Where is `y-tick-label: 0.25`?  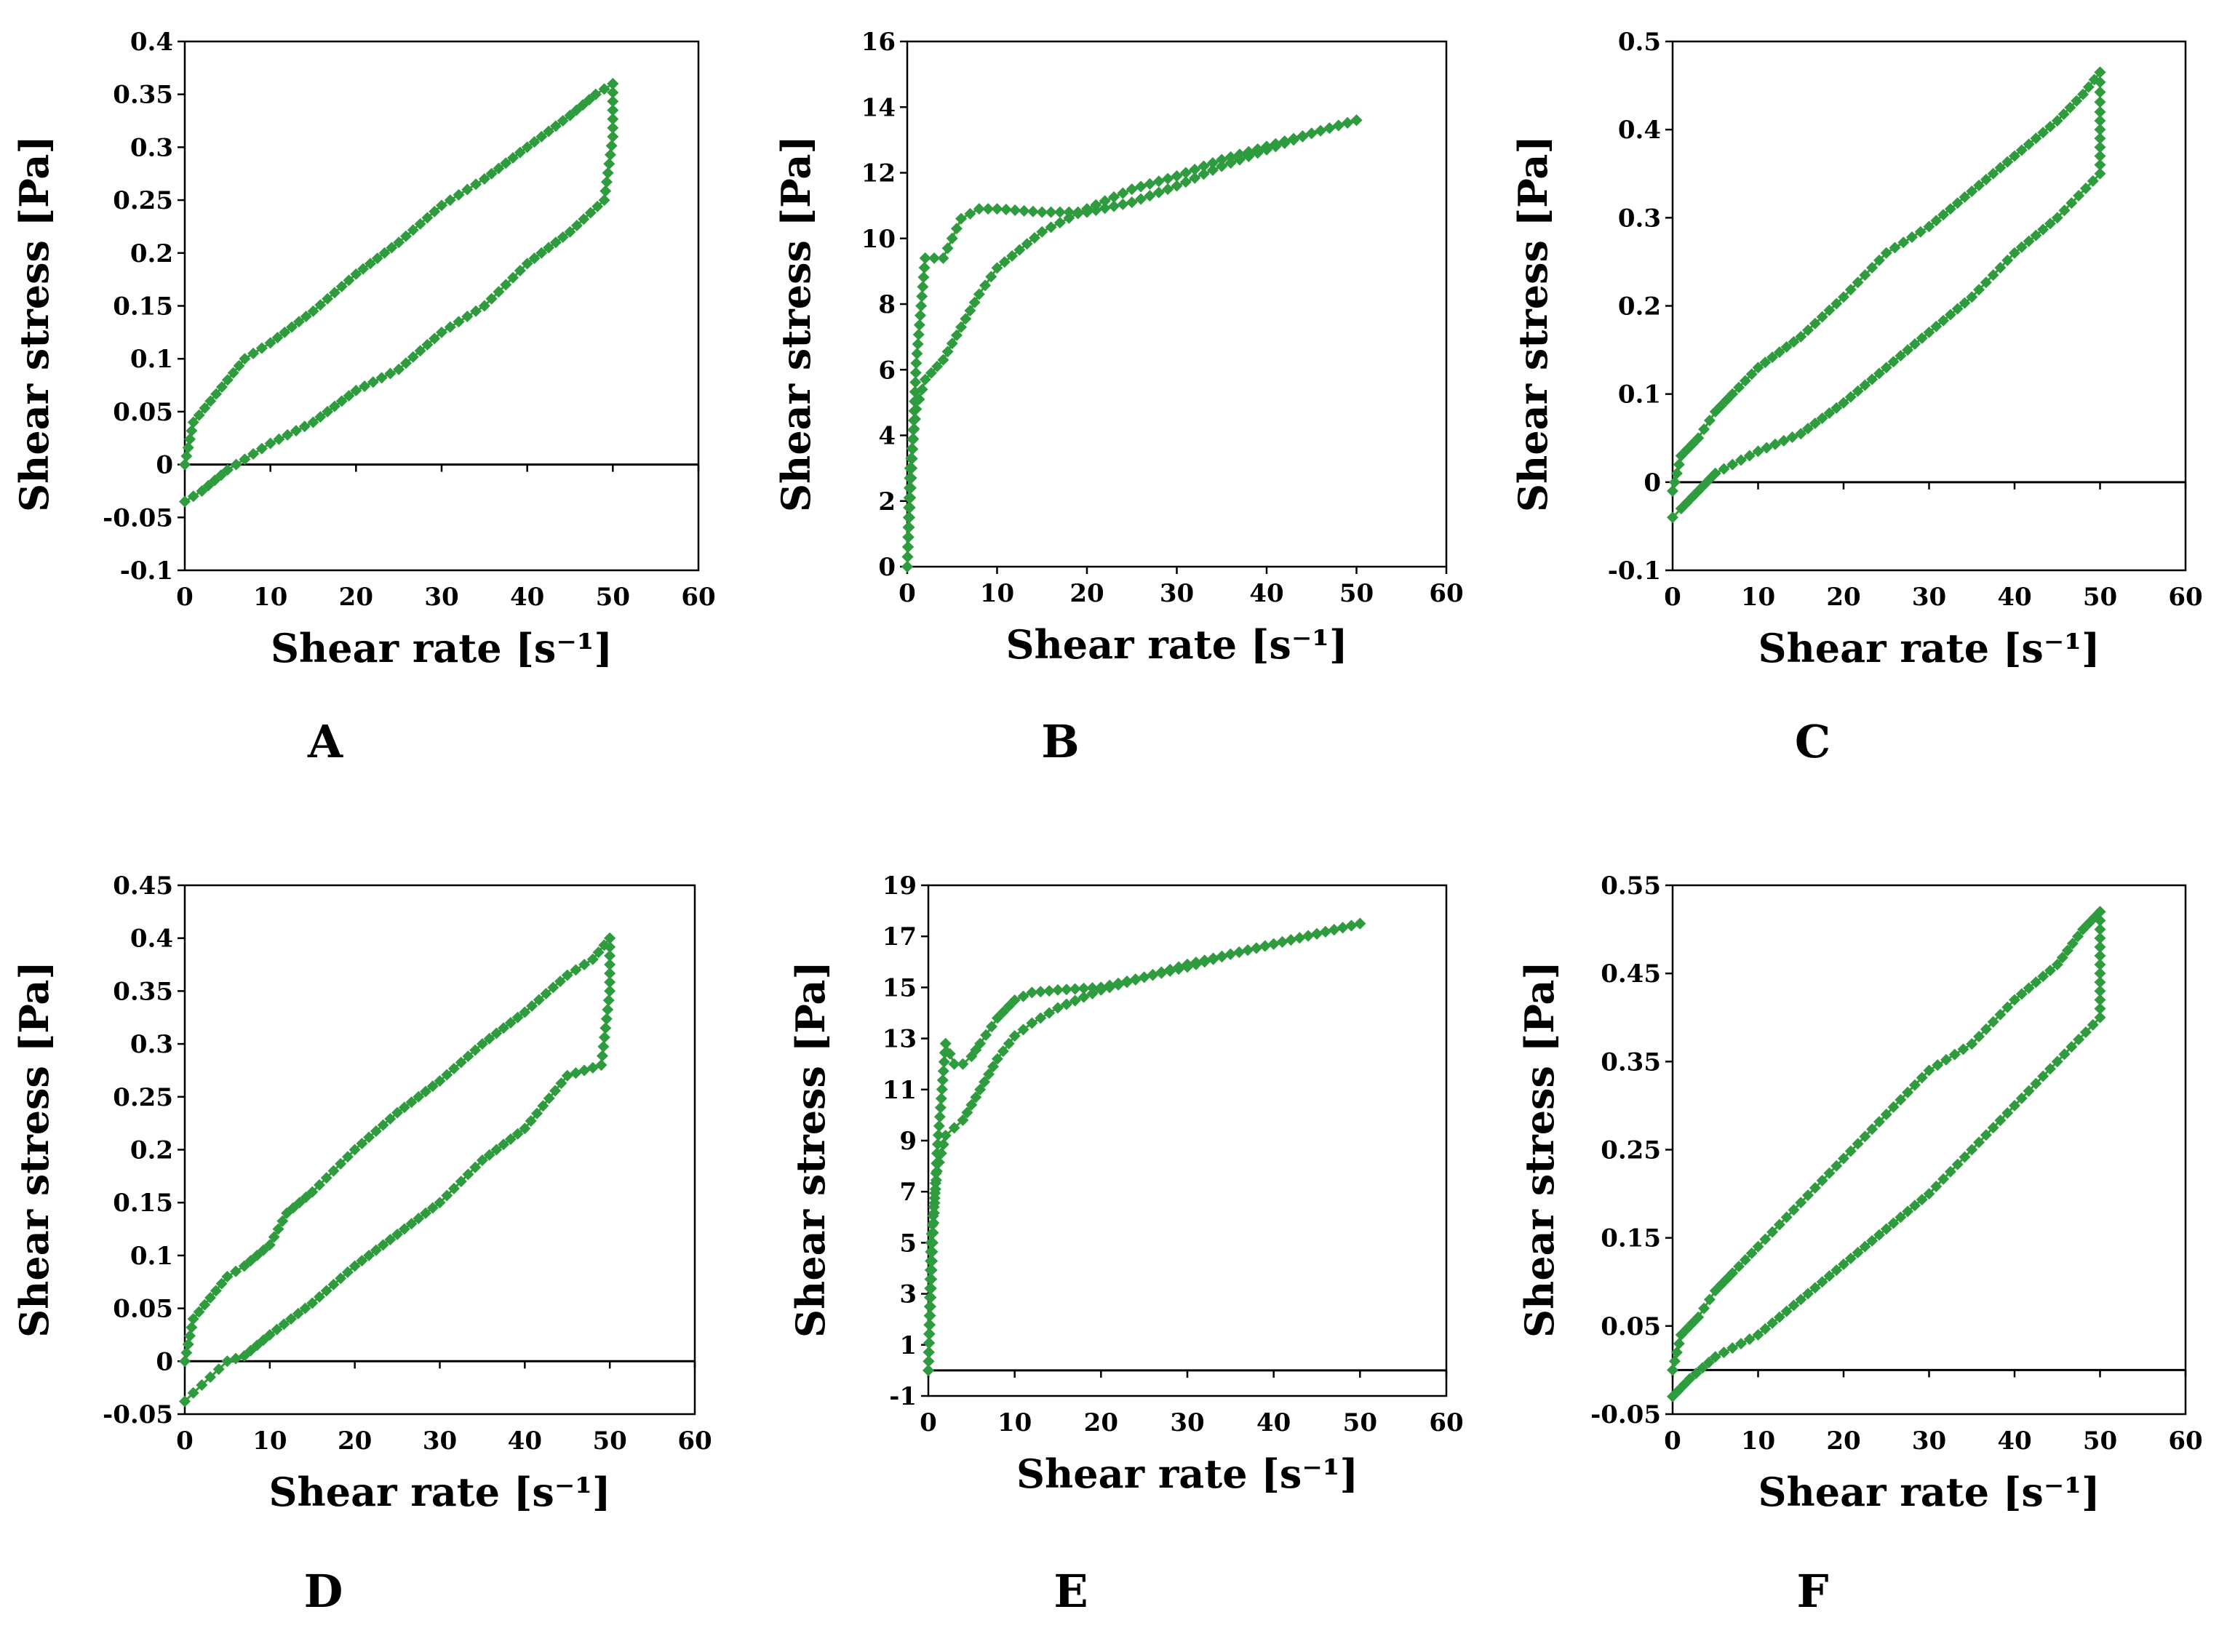
y-tick-label: 0.25 is located at coordinates (1631, 1150).